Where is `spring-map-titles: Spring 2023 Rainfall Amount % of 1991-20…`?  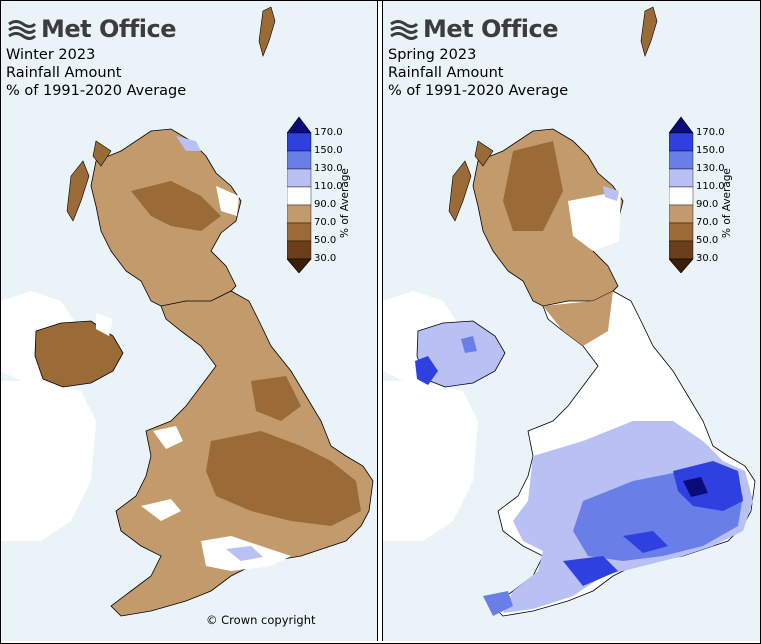
spring-map-titles: Spring 2023 Rainfall Amount % of 1991-20… is located at coordinates (478, 73).